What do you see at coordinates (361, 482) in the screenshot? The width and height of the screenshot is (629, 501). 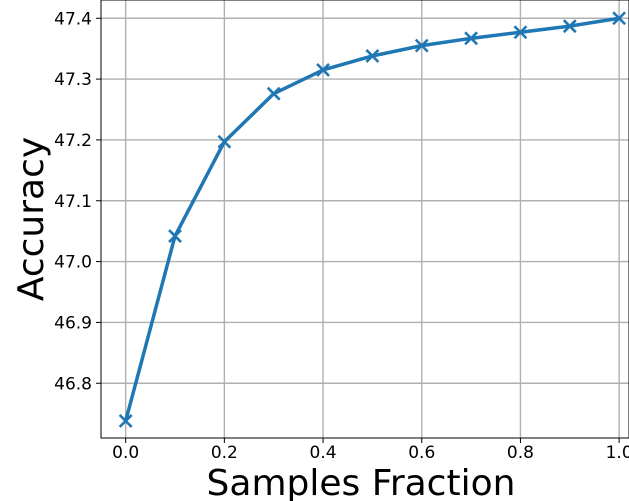 I see `x-axis-label: Samples Fraction` at bounding box center [361, 482].